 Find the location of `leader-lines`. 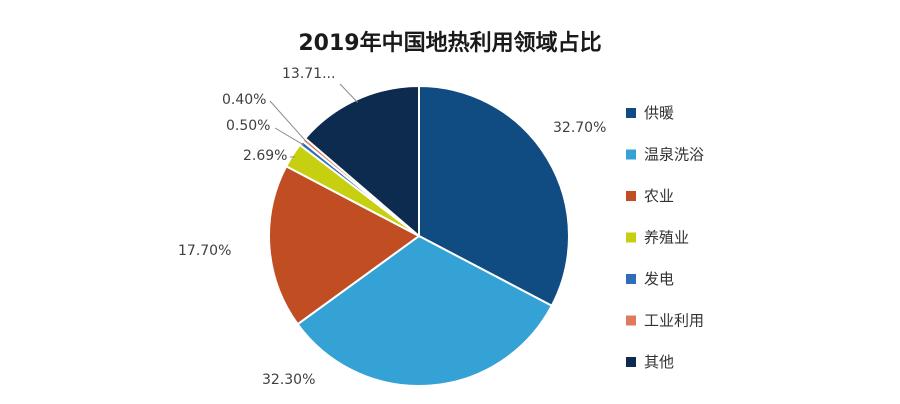

leader-lines is located at coordinates (313, 120).